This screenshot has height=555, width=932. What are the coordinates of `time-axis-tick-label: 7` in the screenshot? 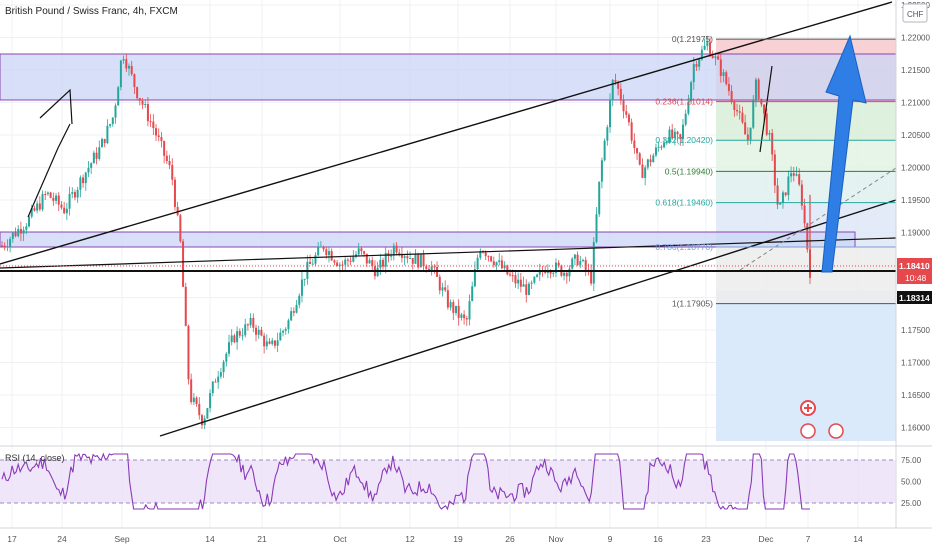 It's located at (808, 539).